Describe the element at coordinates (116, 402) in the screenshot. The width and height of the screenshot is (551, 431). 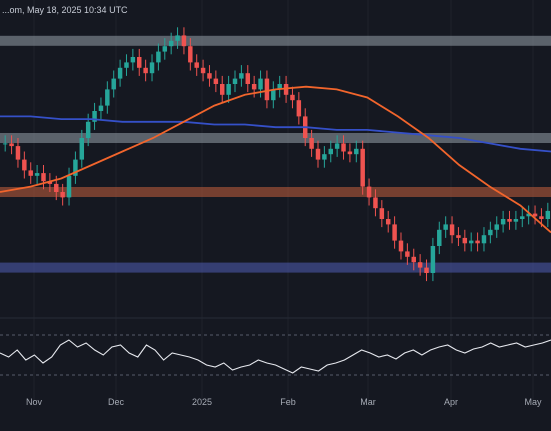
I see `x-tick-label: Dec` at that location.